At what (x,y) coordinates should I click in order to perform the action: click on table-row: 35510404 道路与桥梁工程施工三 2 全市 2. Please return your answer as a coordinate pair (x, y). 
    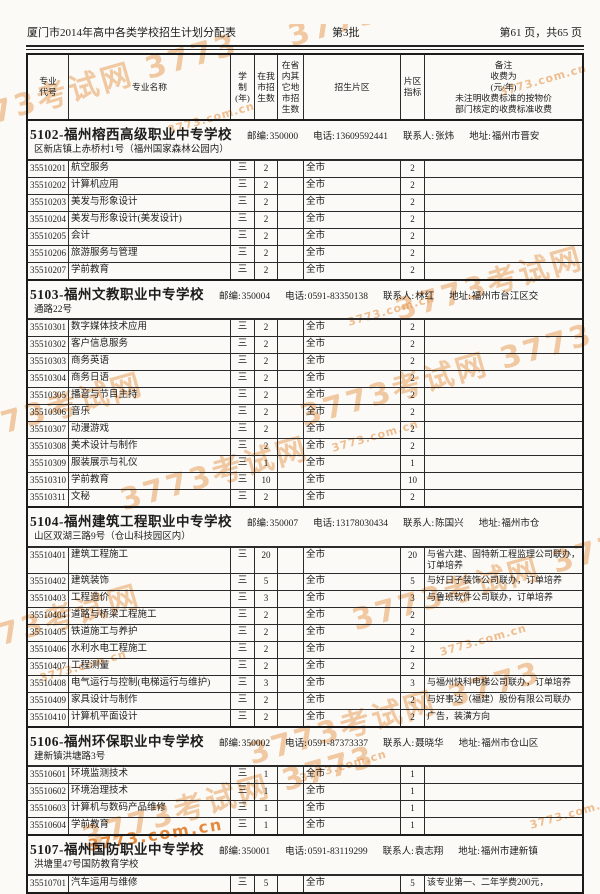
    Looking at the image, I should click on (305, 615).